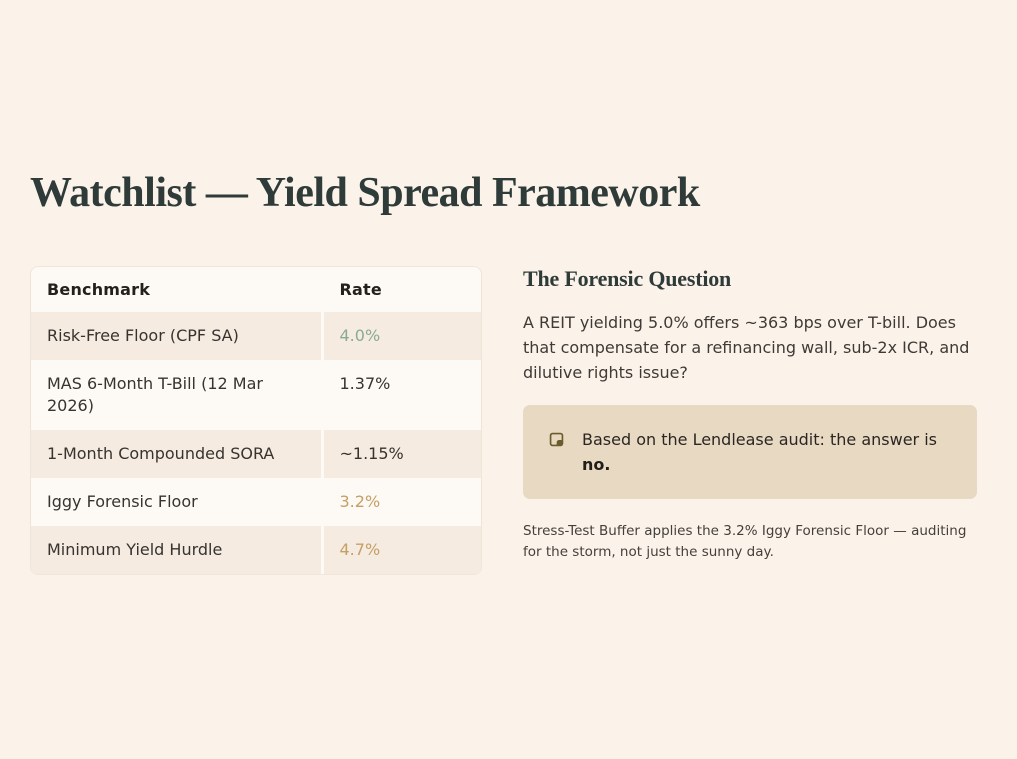  What do you see at coordinates (400, 502) in the screenshot?
I see `rate-cell: 3.2%` at bounding box center [400, 502].